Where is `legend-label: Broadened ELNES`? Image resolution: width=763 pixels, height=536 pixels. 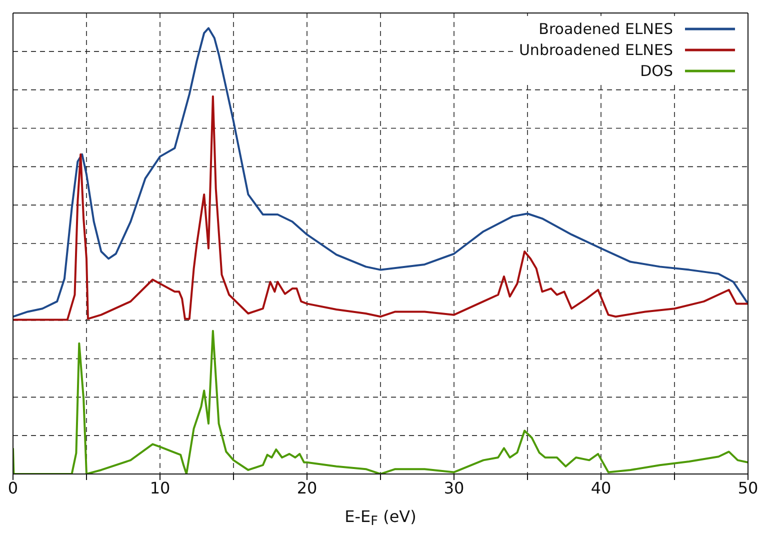 legend-label: Broadened ELNES is located at coordinates (605, 29).